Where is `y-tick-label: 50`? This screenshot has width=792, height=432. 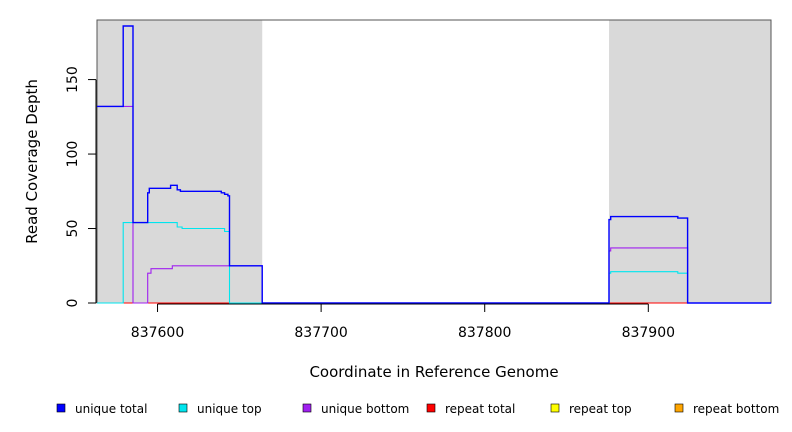
y-tick-label: 50 is located at coordinates (73, 229).